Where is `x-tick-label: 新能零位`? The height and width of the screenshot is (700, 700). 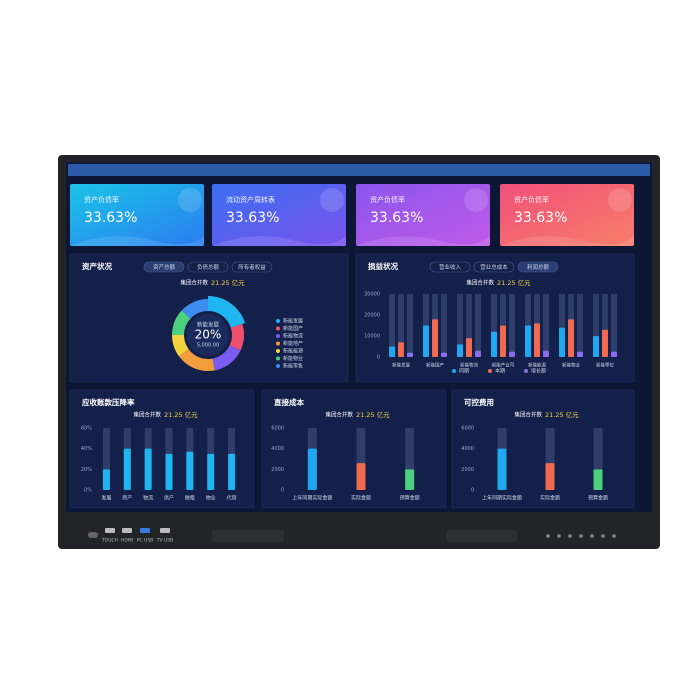
x-tick-label: 新能零位 is located at coordinates (605, 365).